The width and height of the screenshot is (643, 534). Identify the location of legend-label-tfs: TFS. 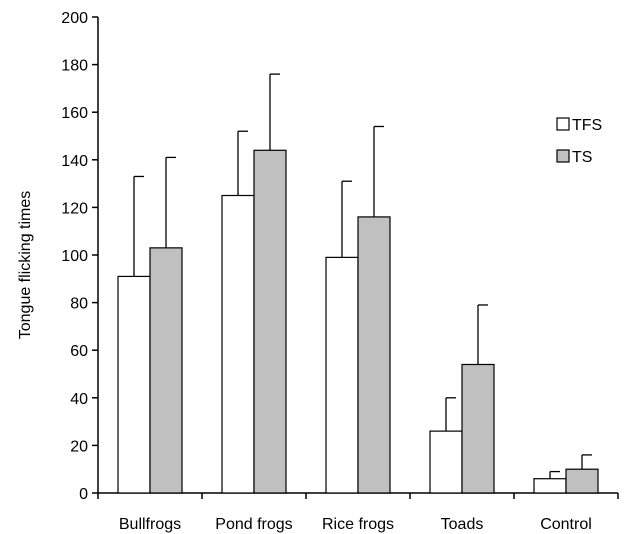
(587, 125).